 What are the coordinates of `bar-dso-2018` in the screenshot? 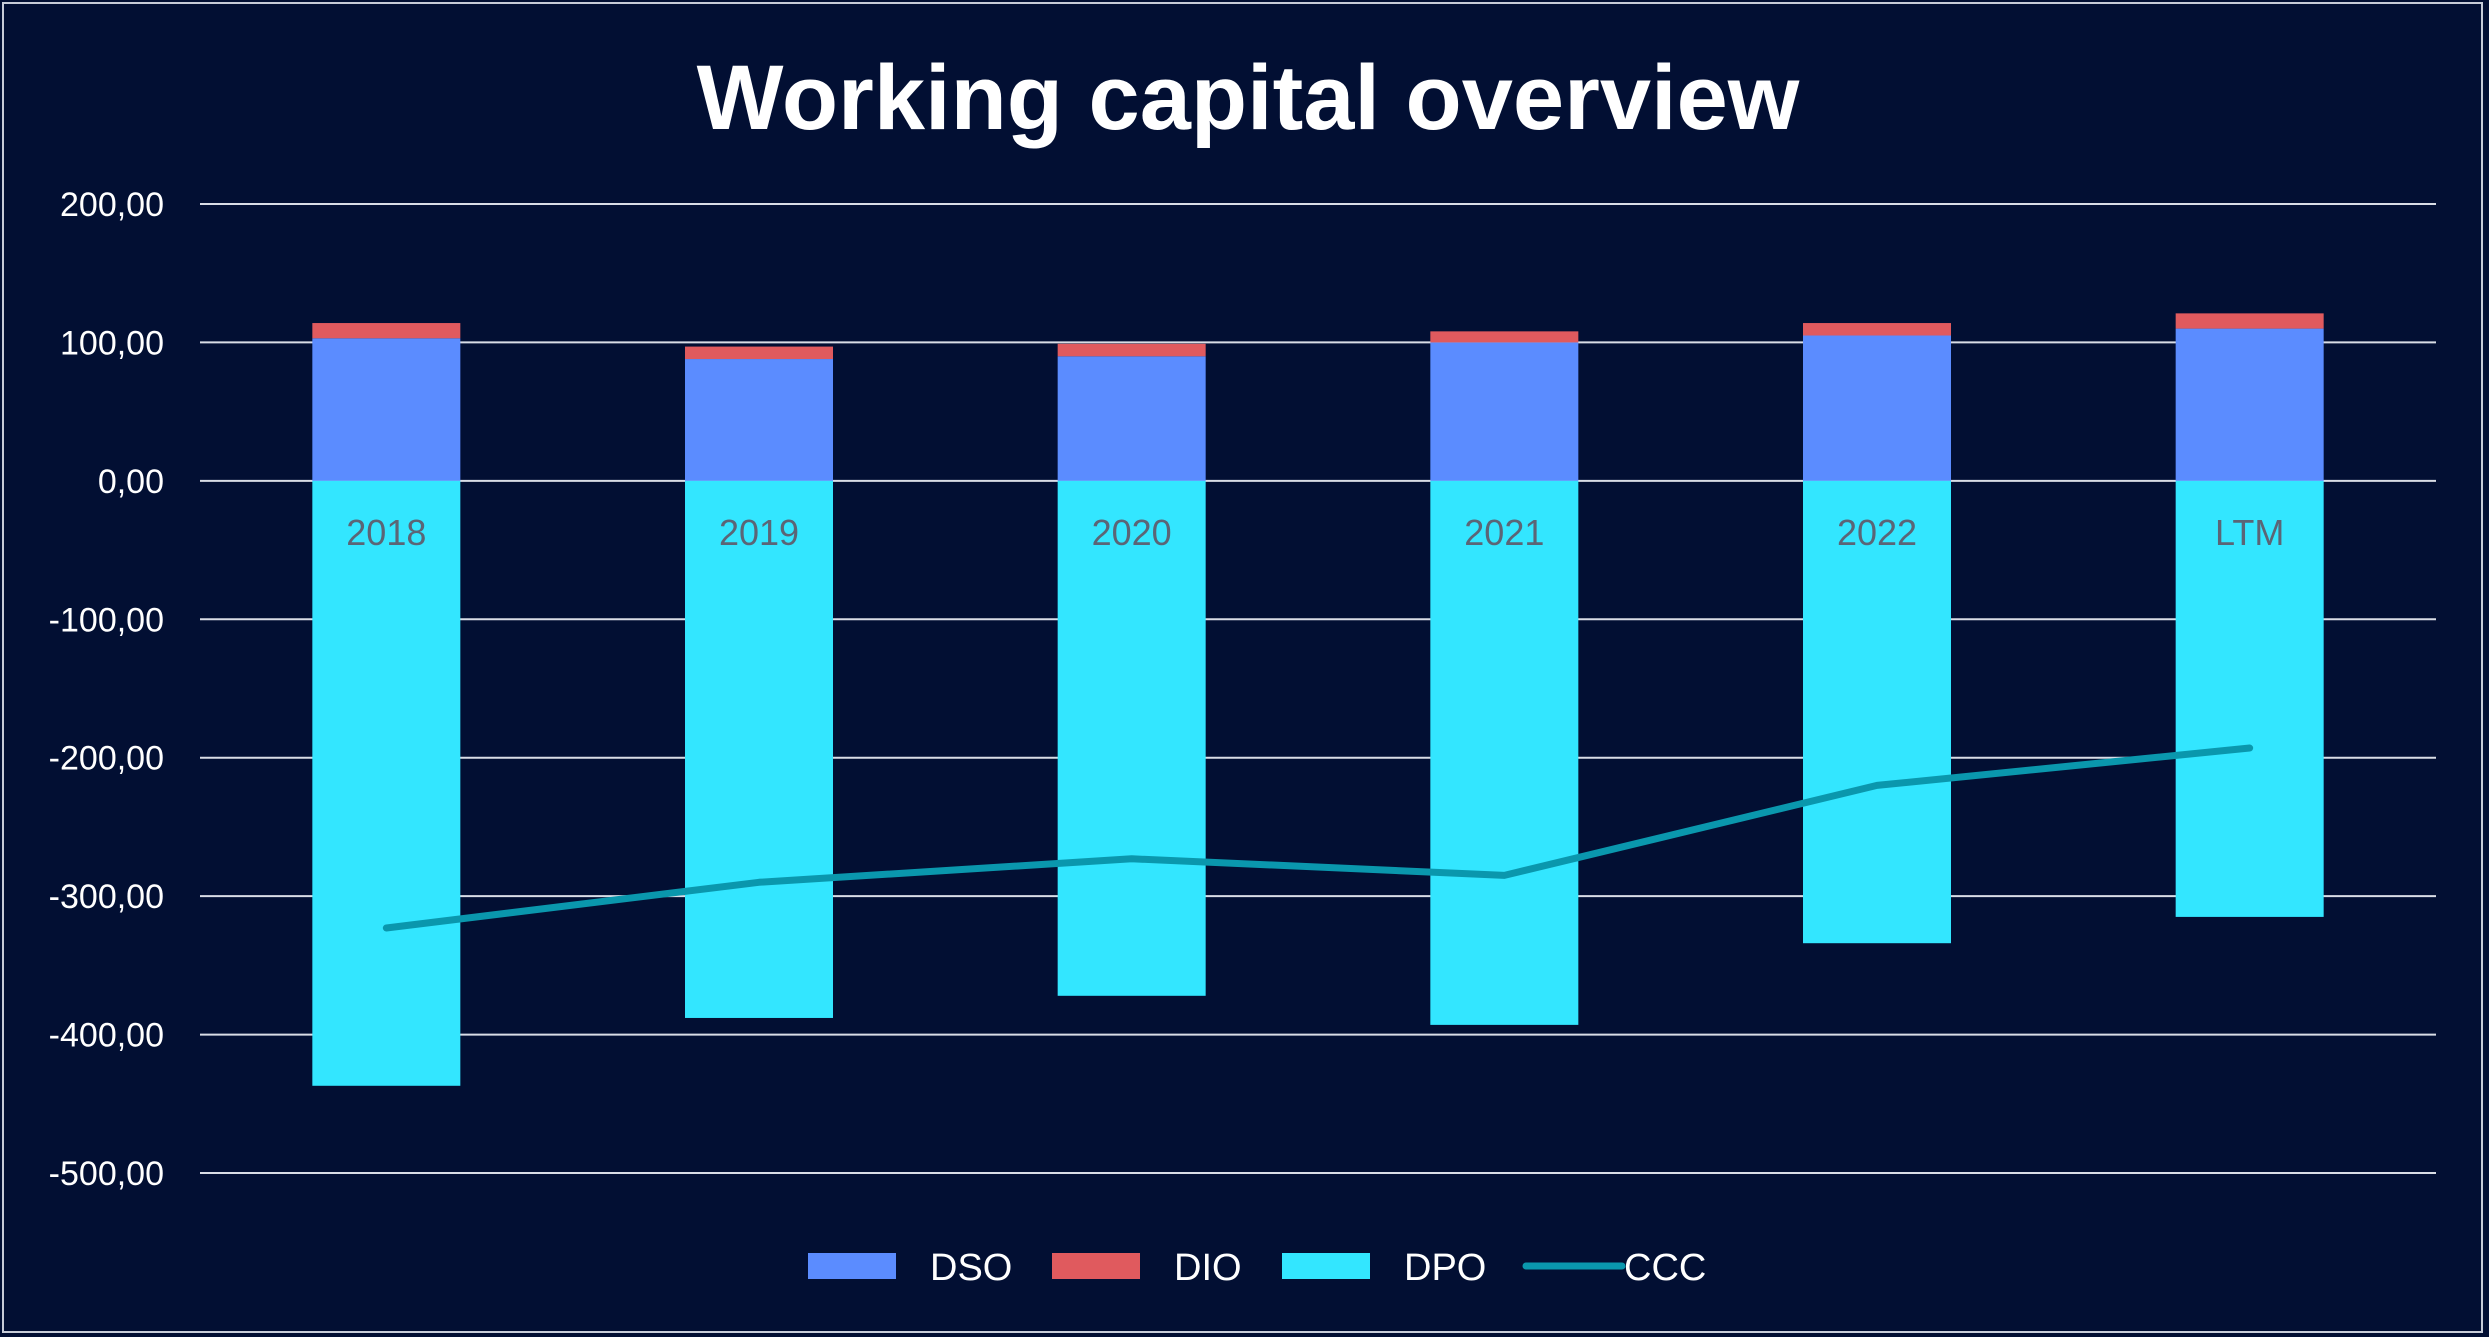 It's located at (386, 409).